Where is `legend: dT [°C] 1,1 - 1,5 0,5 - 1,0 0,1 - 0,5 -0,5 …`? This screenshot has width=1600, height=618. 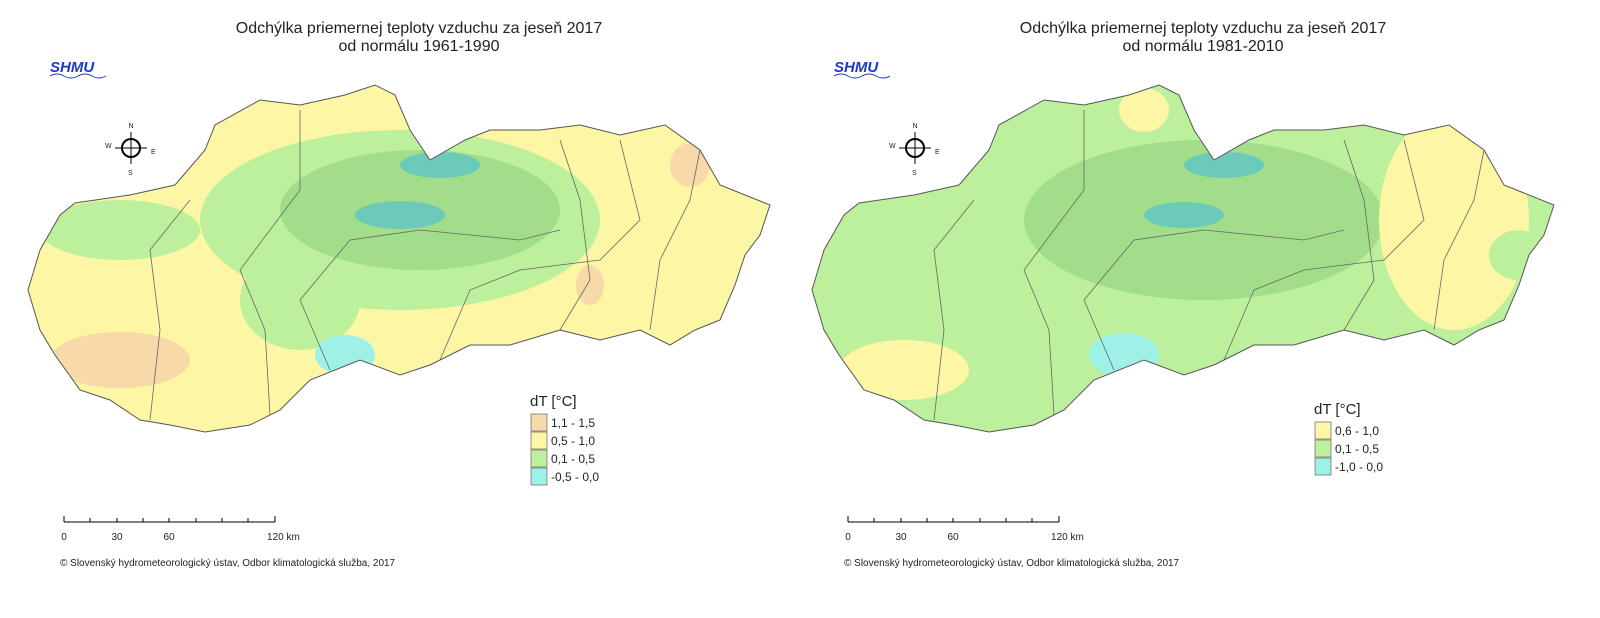 legend: dT [°C] 1,1 - 1,5 0,5 - 1,0 0,1 - 0,5 -0,5 … is located at coordinates (564, 439).